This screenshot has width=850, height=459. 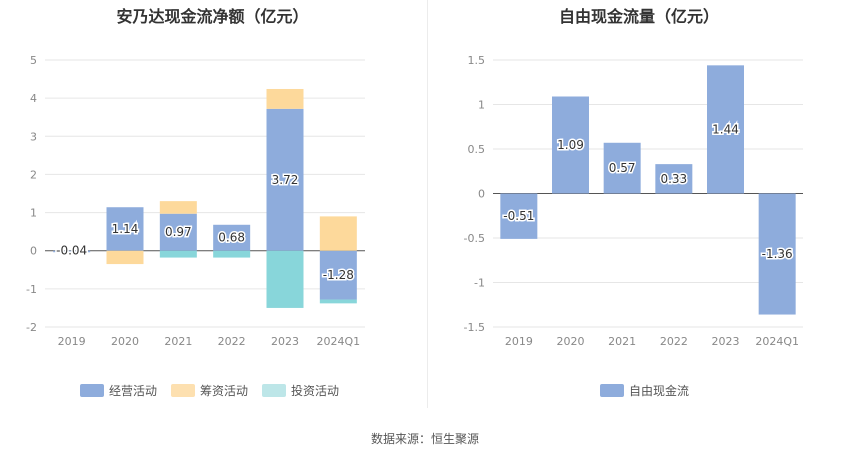 I want to click on legend-swatch-operating, so click(x=92, y=390).